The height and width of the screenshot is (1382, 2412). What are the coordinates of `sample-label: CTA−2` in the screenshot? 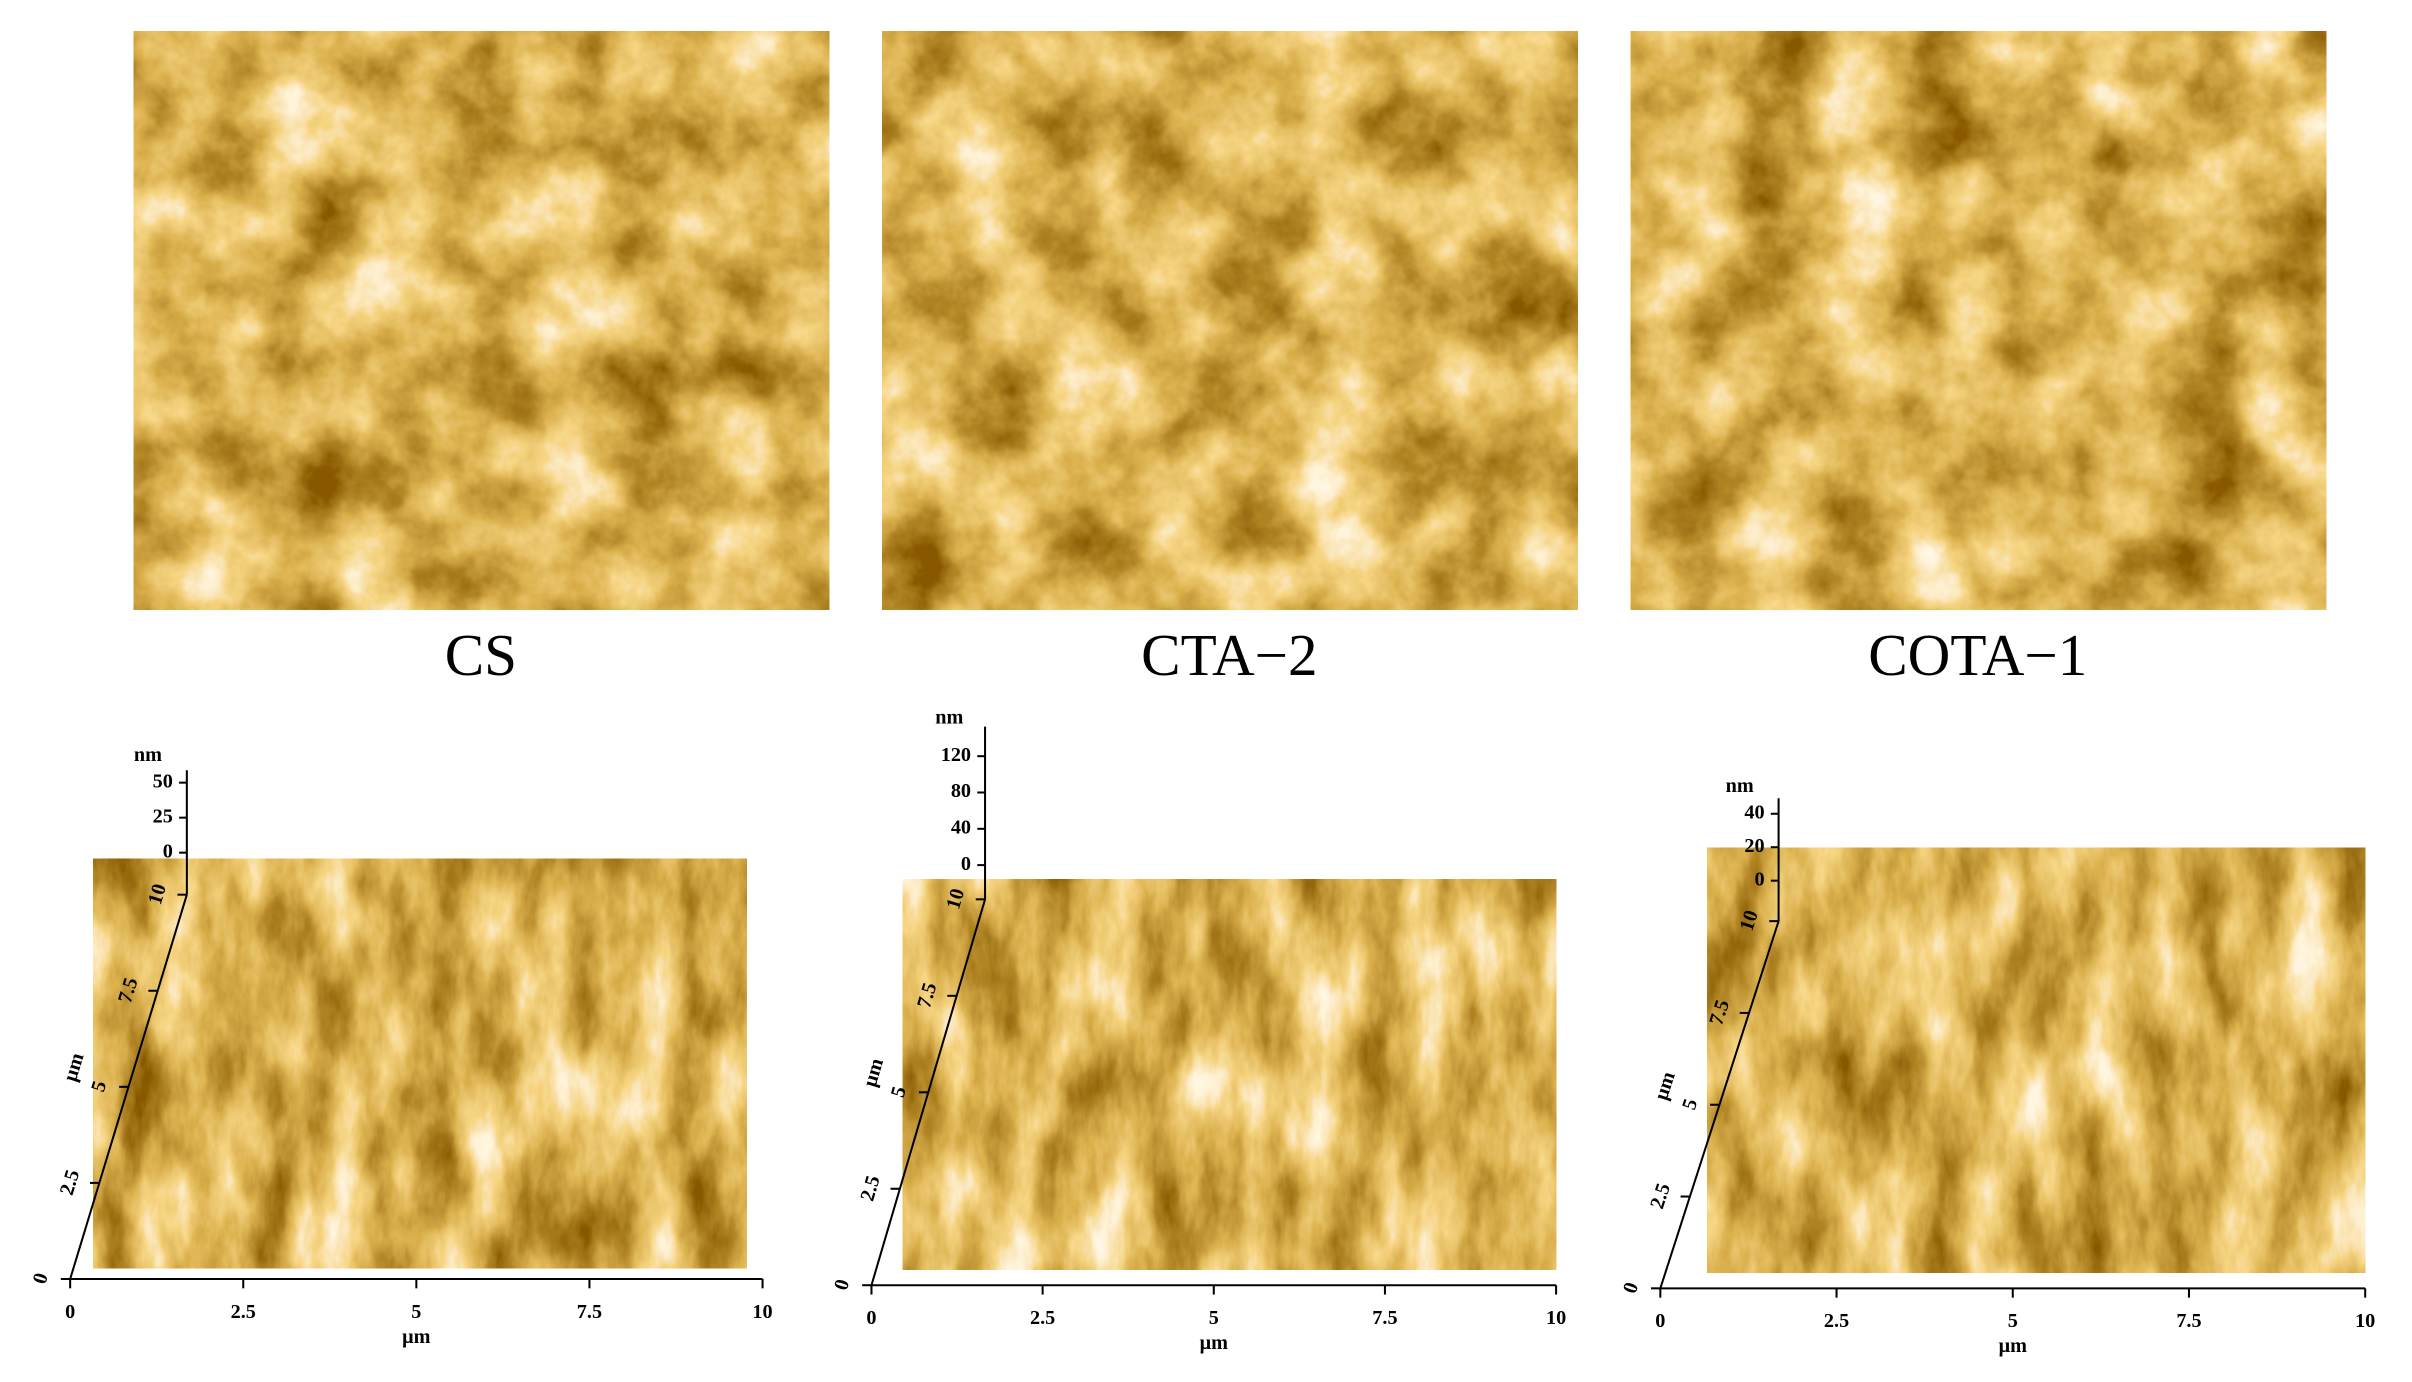 It's located at (1229, 655).